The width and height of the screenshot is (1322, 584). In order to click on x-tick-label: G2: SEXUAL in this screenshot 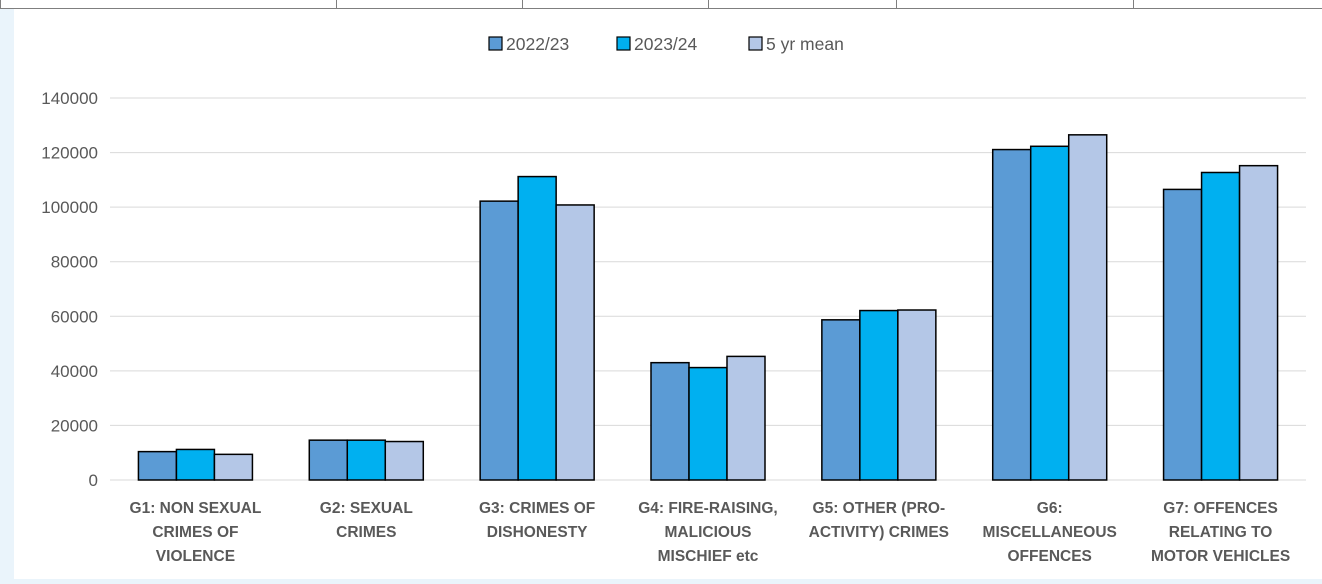, I will do `click(366, 508)`.